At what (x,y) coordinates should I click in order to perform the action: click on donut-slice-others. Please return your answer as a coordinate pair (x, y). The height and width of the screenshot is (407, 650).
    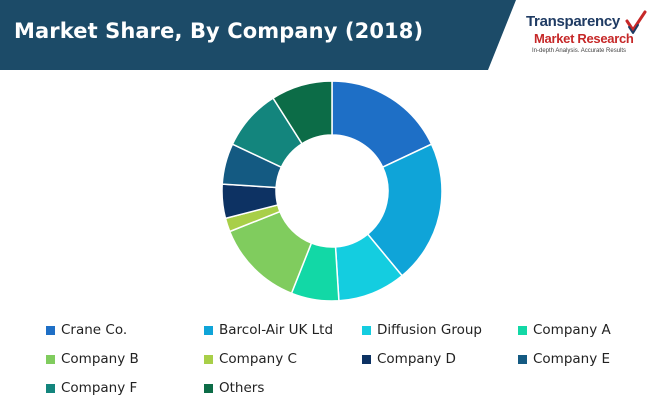
    Looking at the image, I should click on (302, 112).